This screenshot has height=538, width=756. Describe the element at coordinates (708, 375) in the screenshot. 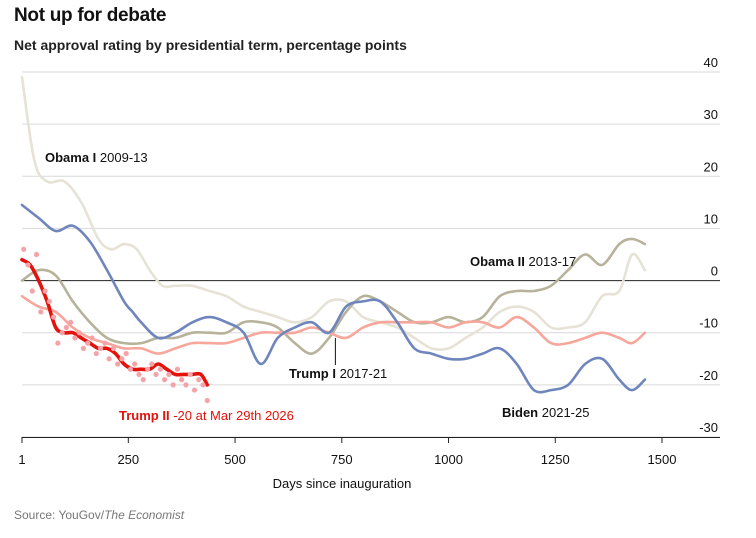

I see `y-tick-label: -20` at that location.